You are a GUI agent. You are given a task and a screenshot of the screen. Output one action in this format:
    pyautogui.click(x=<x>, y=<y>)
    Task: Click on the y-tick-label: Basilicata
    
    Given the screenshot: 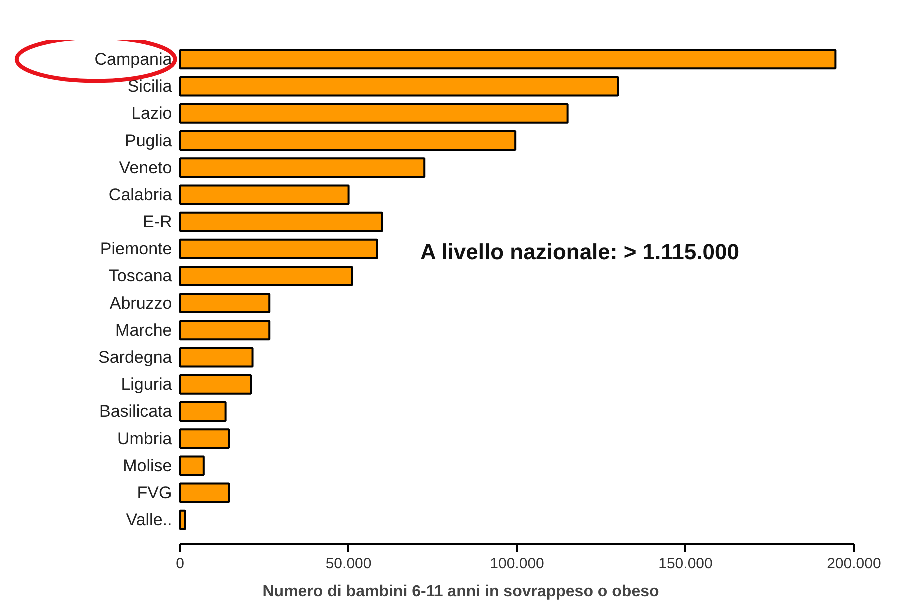 What is the action you would take?
    pyautogui.click(x=136, y=412)
    